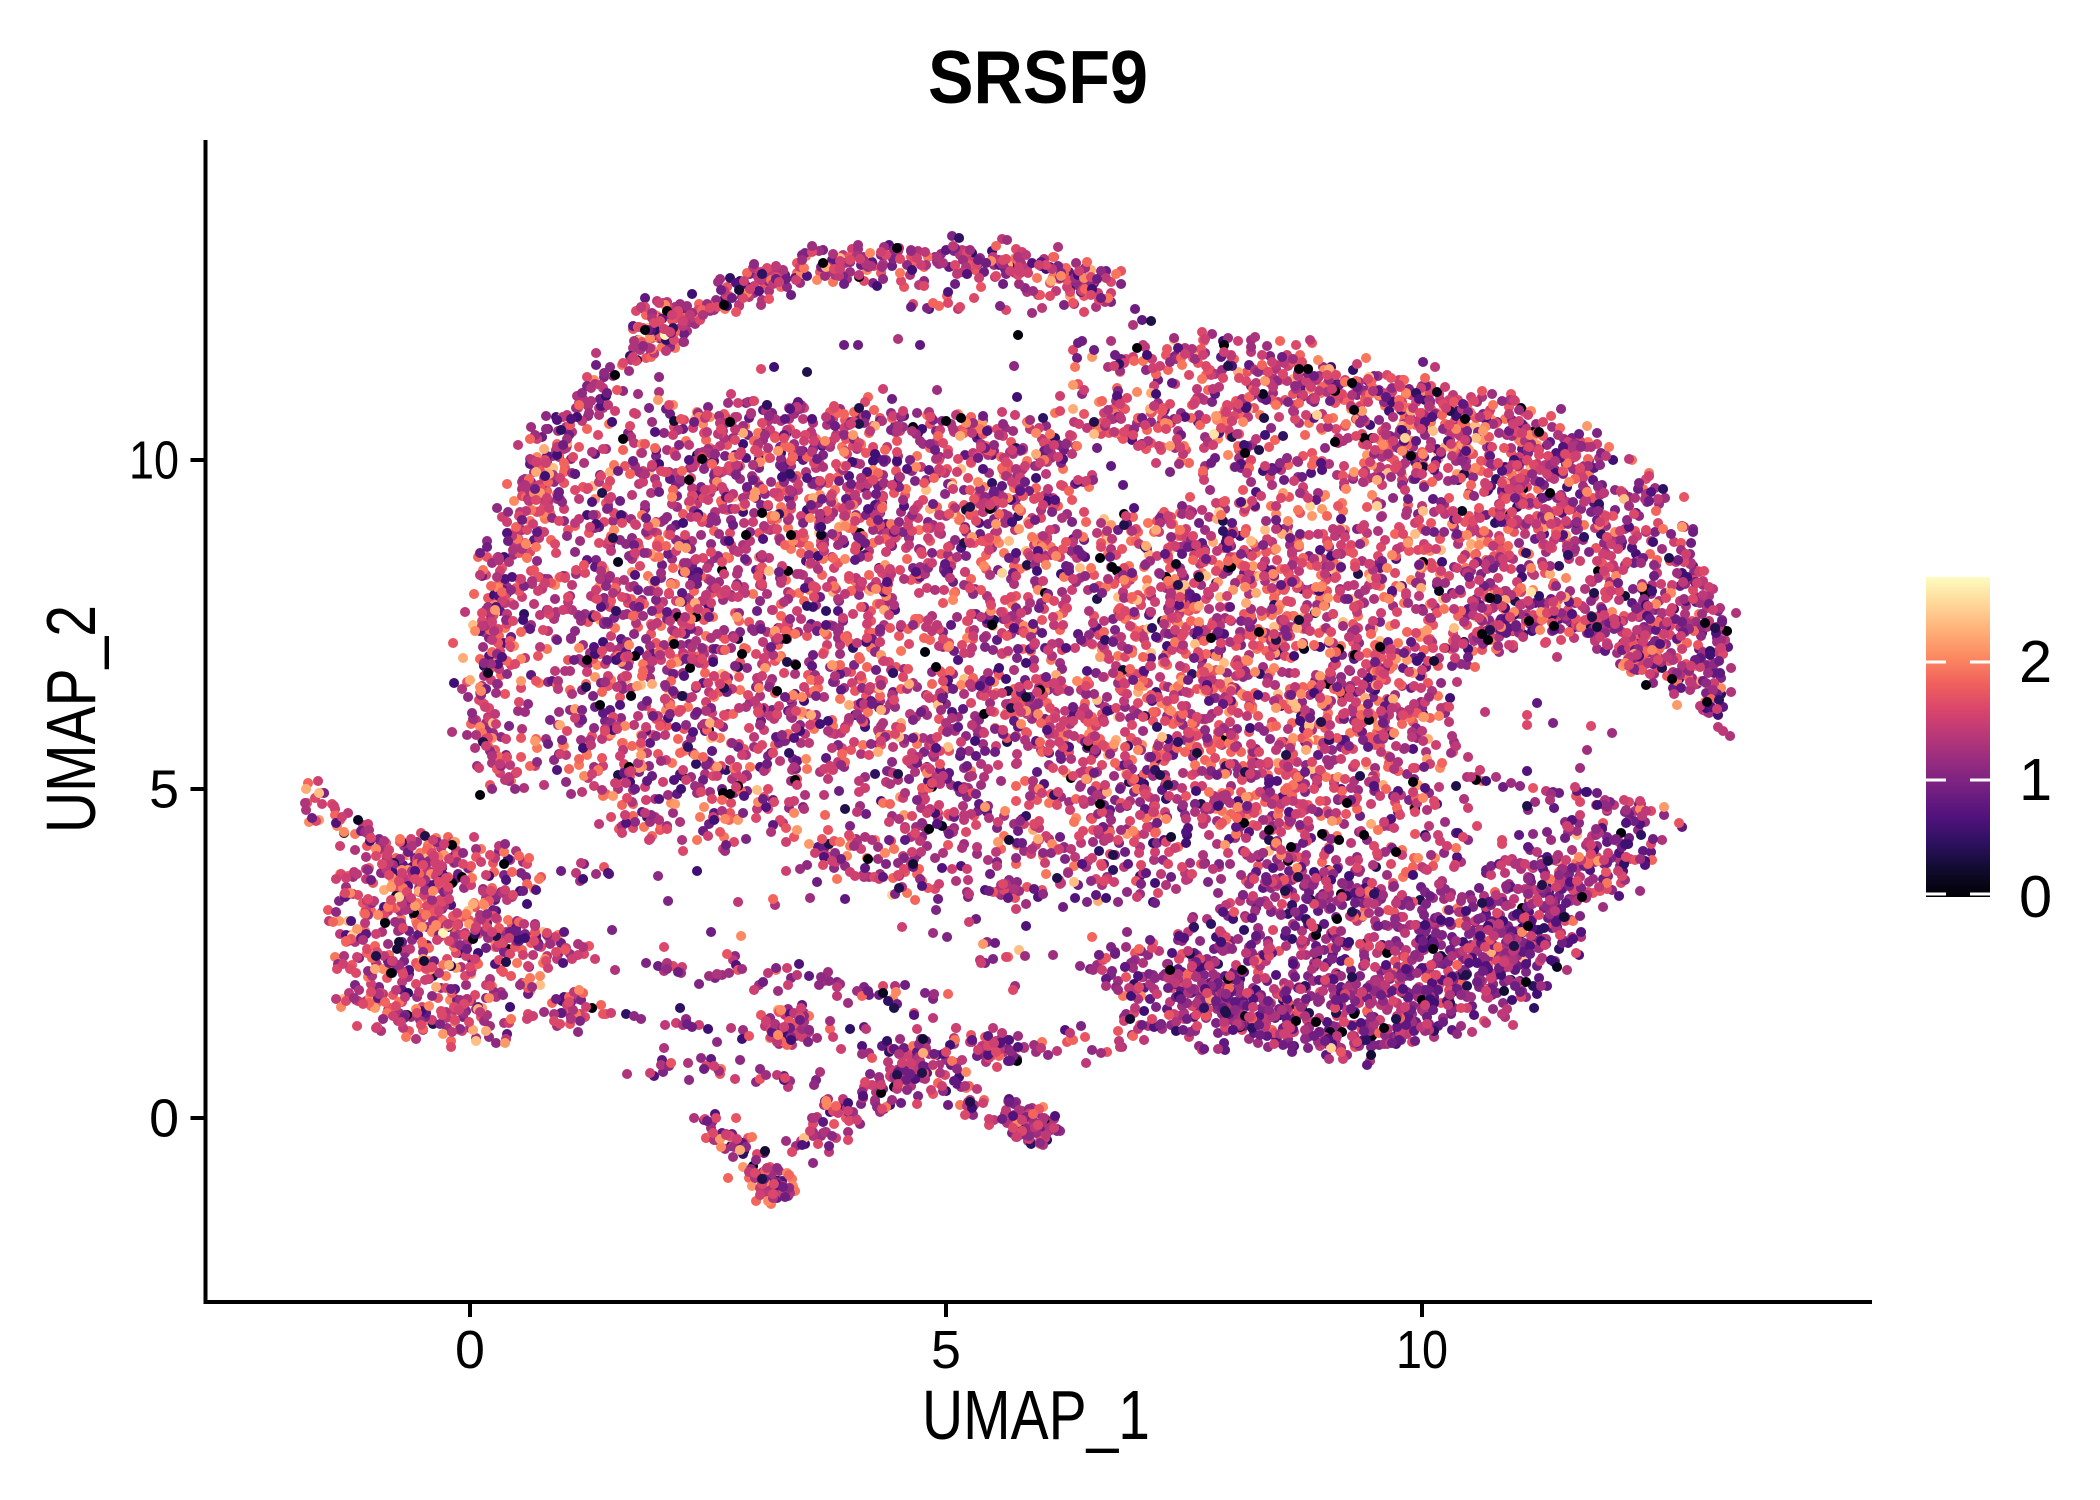 This screenshot has height=1500, width=2100. I want to click on svg-text: 1, so click(2035, 779).